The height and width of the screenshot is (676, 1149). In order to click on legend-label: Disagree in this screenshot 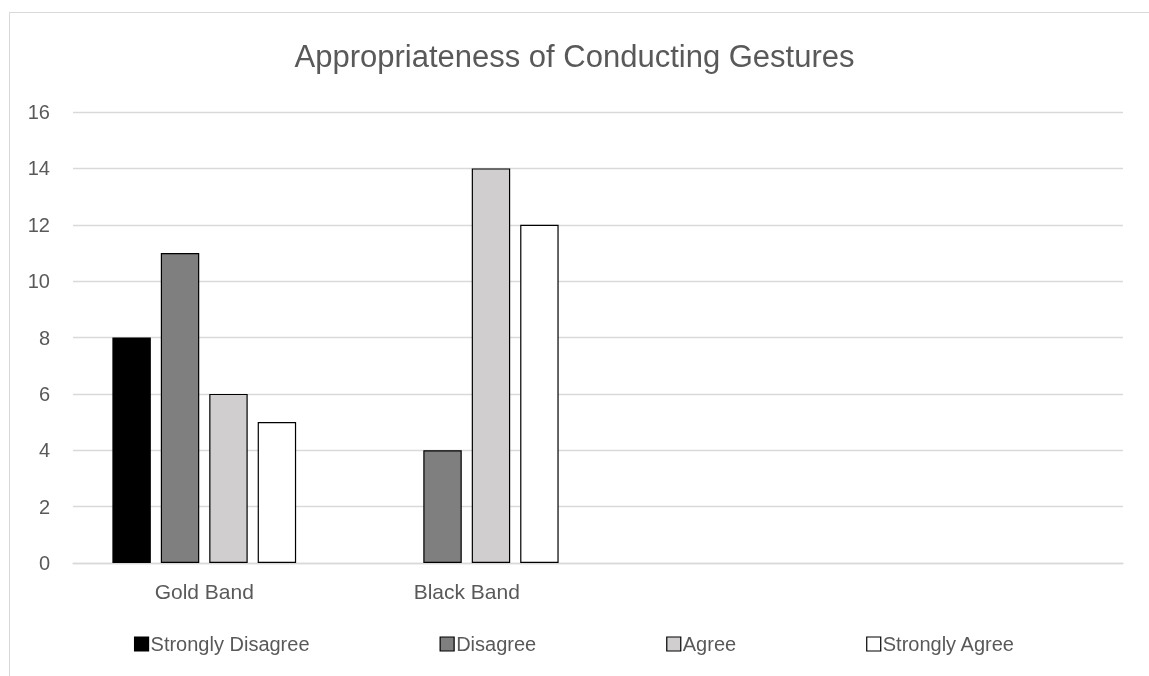, I will do `click(496, 644)`.